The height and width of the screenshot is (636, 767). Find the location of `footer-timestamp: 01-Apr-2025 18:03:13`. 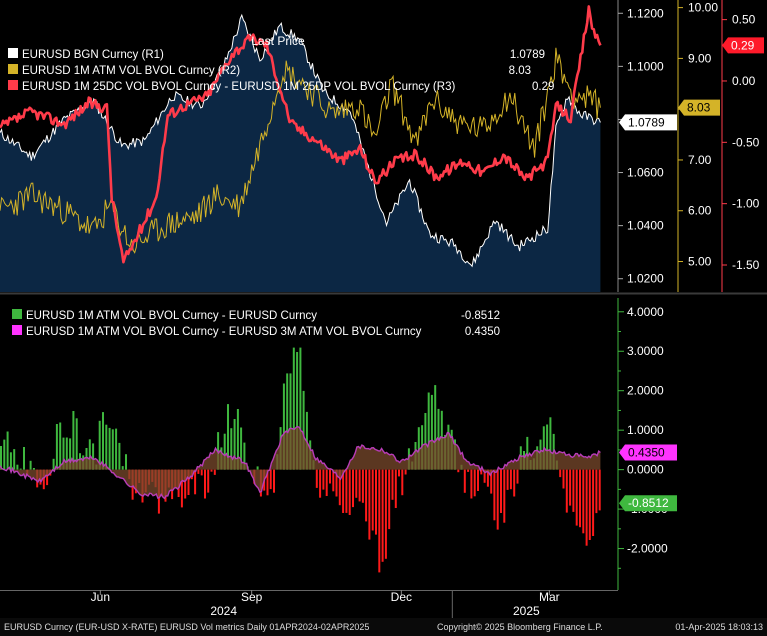

footer-timestamp: 01-Apr-2025 18:03:13 is located at coordinates (719, 627).